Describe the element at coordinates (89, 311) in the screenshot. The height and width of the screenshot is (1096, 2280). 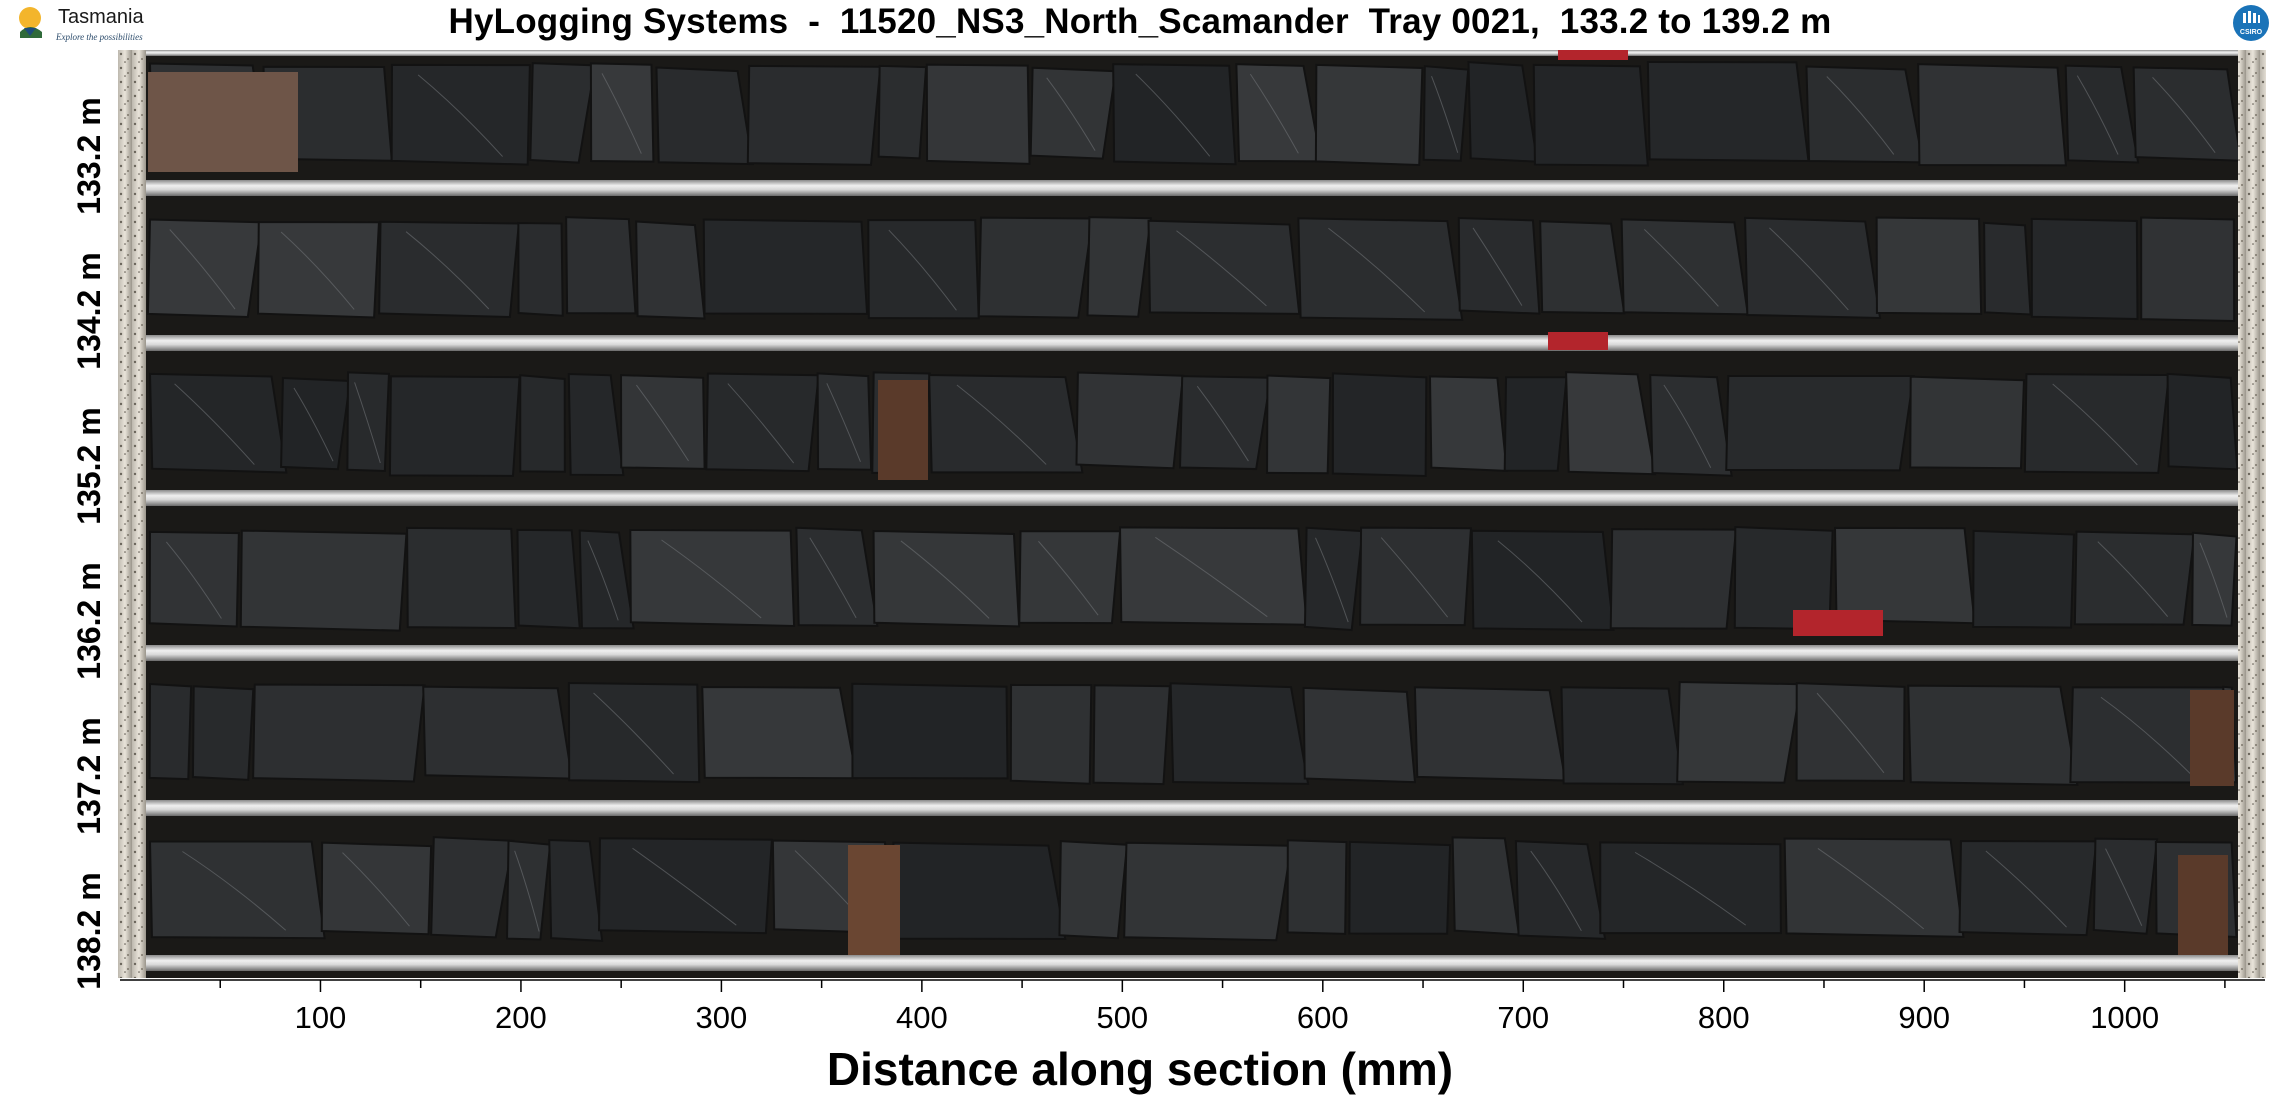
I see `depth-label: 134.2 m` at that location.